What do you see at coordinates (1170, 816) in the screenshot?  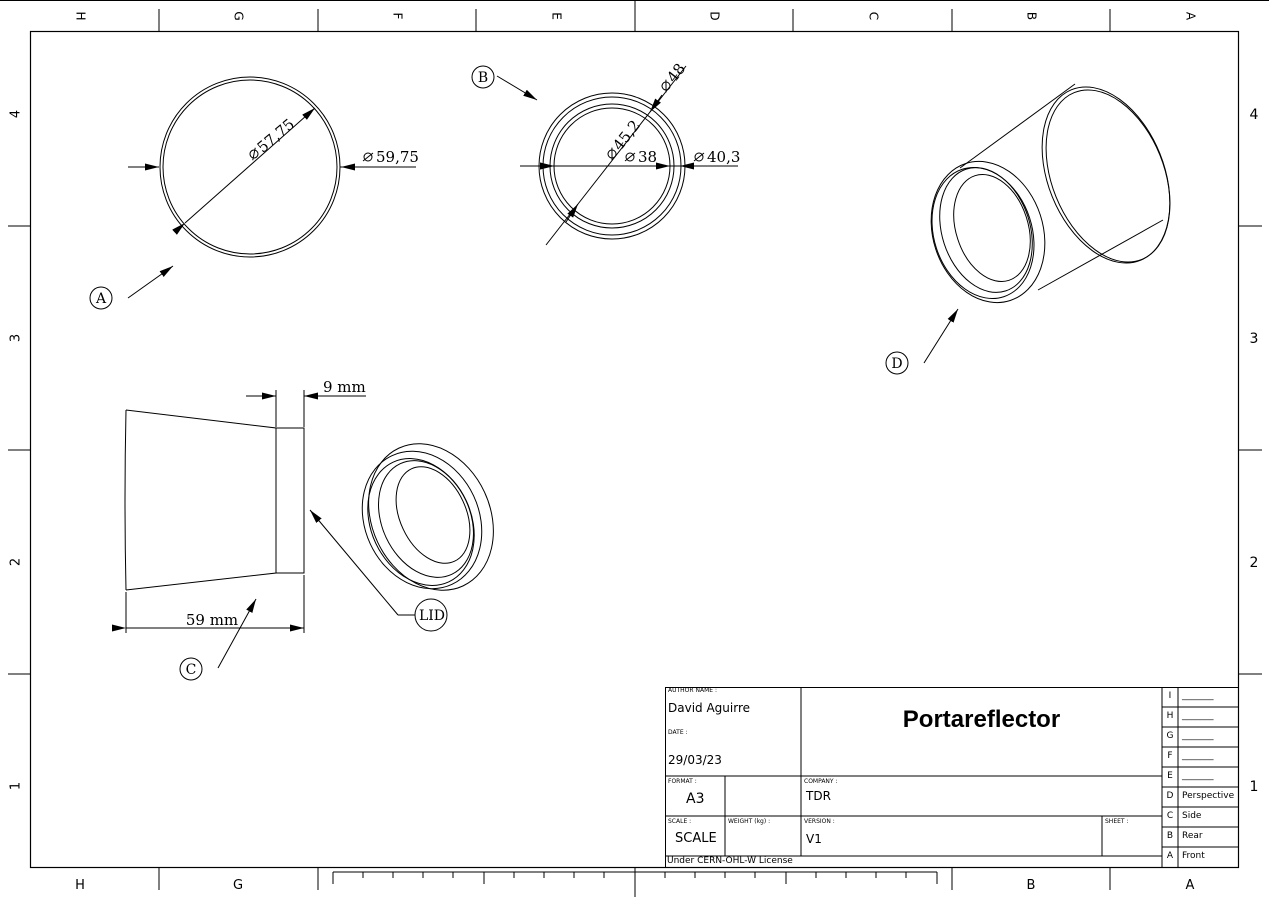 I see `revision-letter-C: C` at bounding box center [1170, 816].